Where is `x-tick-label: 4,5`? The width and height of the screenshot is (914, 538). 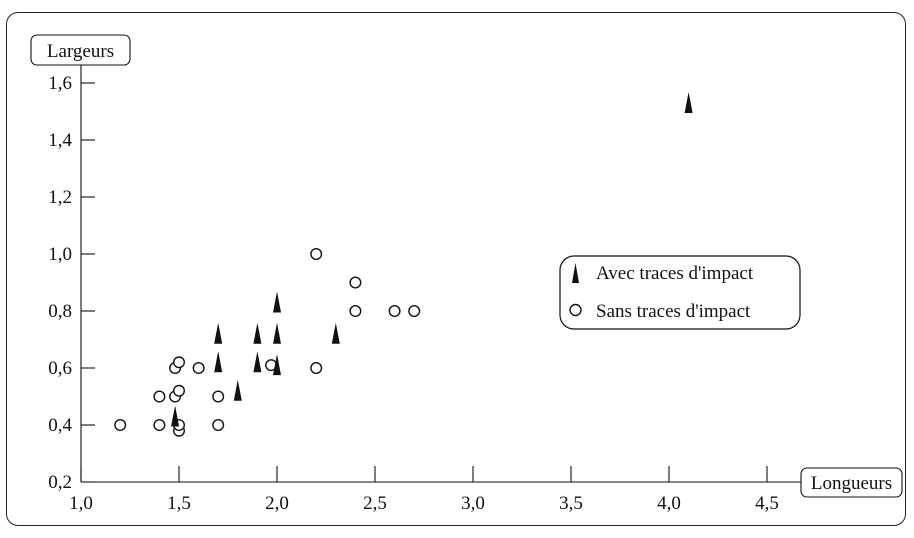
x-tick-label: 4,5 is located at coordinates (767, 503).